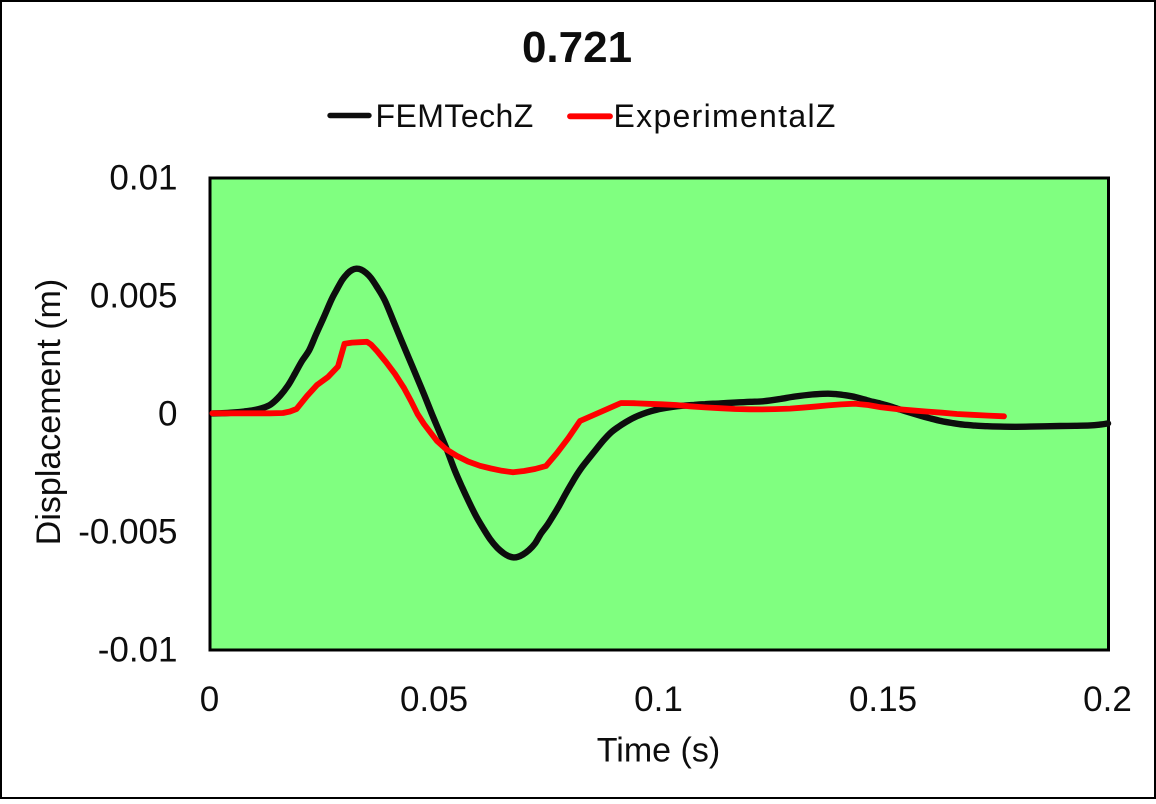  I want to click on svg-text: 0.2, so click(1107, 699).